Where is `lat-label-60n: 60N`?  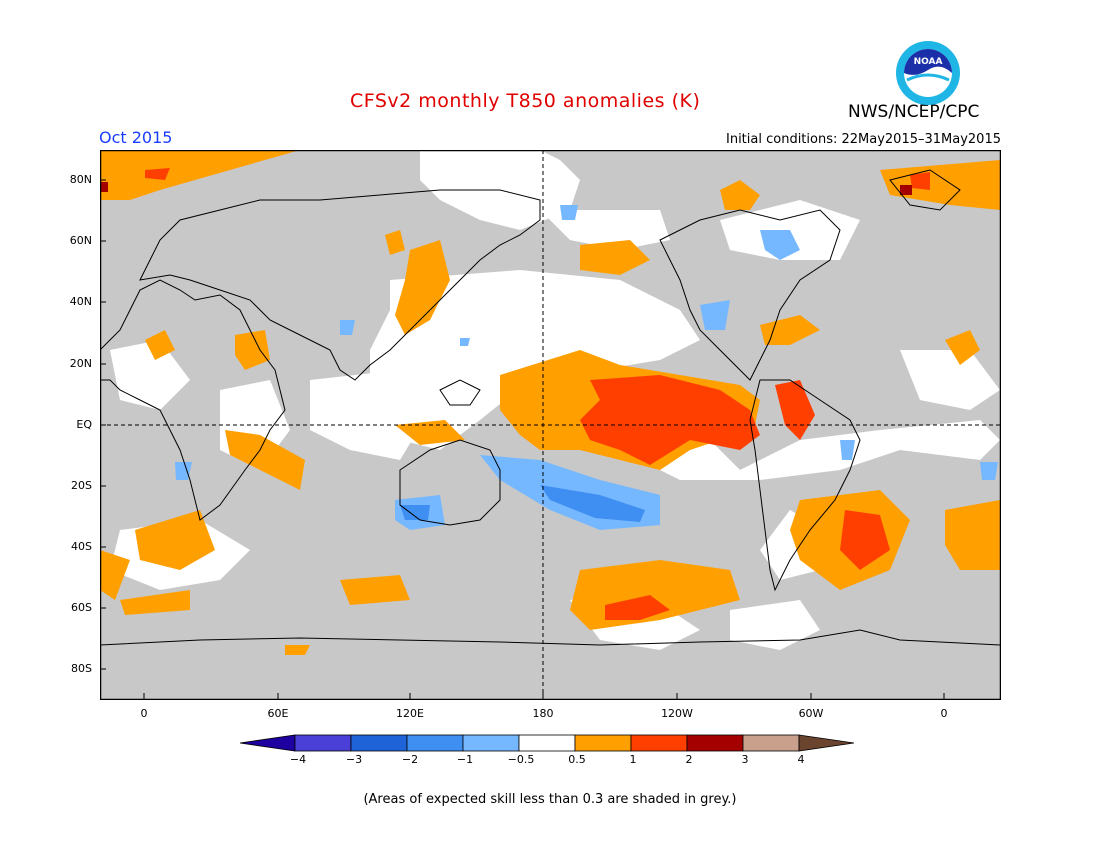 lat-label-60n: 60N is located at coordinates (80, 240).